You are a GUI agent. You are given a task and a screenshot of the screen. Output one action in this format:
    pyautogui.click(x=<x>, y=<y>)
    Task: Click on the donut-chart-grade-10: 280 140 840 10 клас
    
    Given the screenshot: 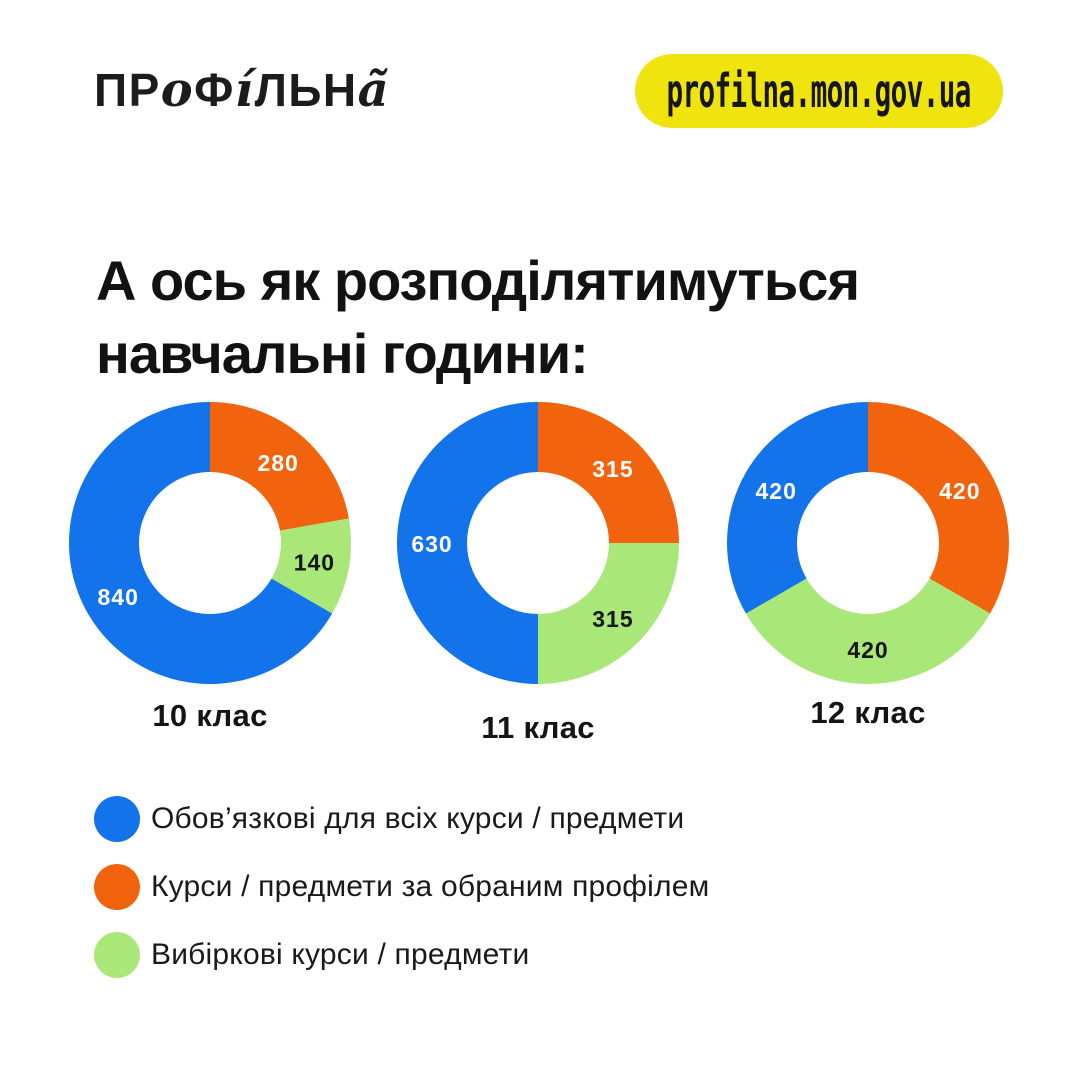 What is the action you would take?
    pyautogui.click(x=210, y=567)
    